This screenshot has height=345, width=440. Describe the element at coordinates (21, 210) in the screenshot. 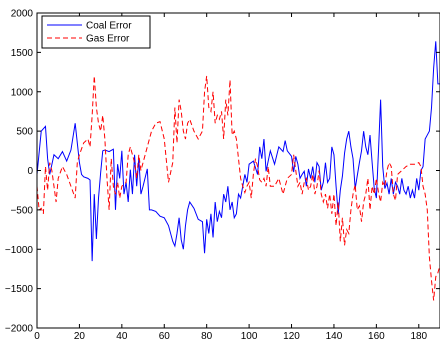

I see `y-tick-label: −500` at that location.